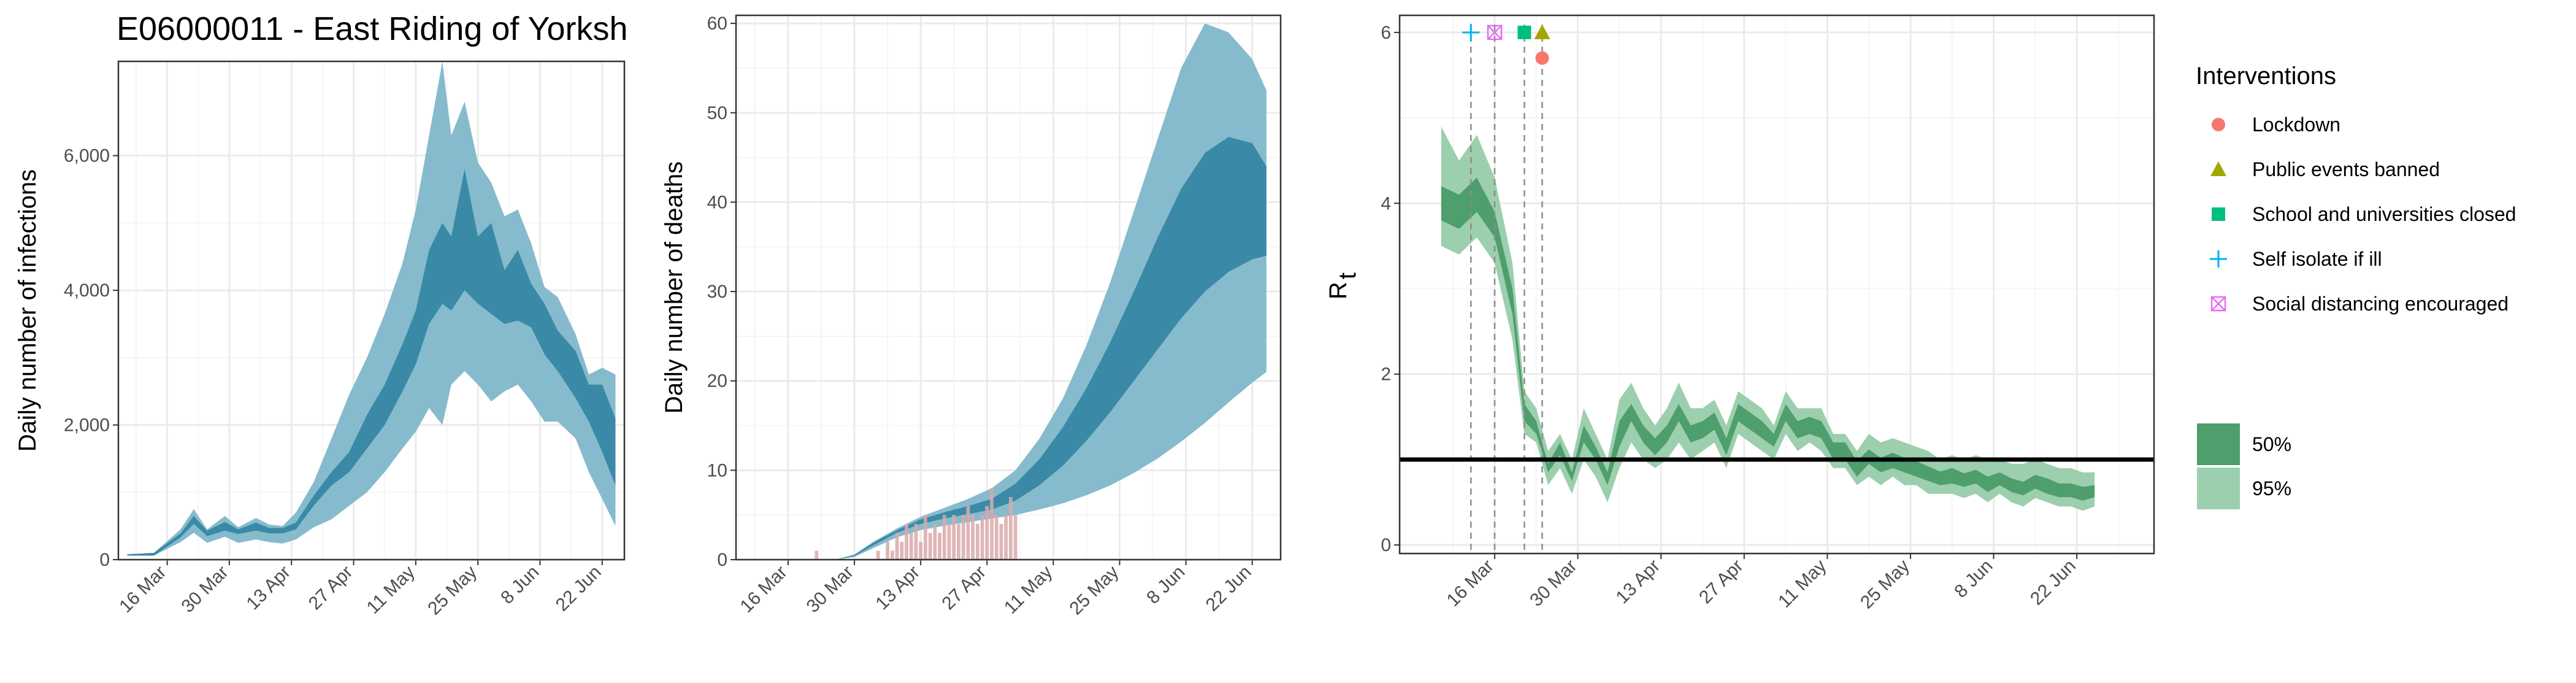 This screenshot has width=2576, height=683. I want to click on legend-label: Lockdown, so click(2296, 125).